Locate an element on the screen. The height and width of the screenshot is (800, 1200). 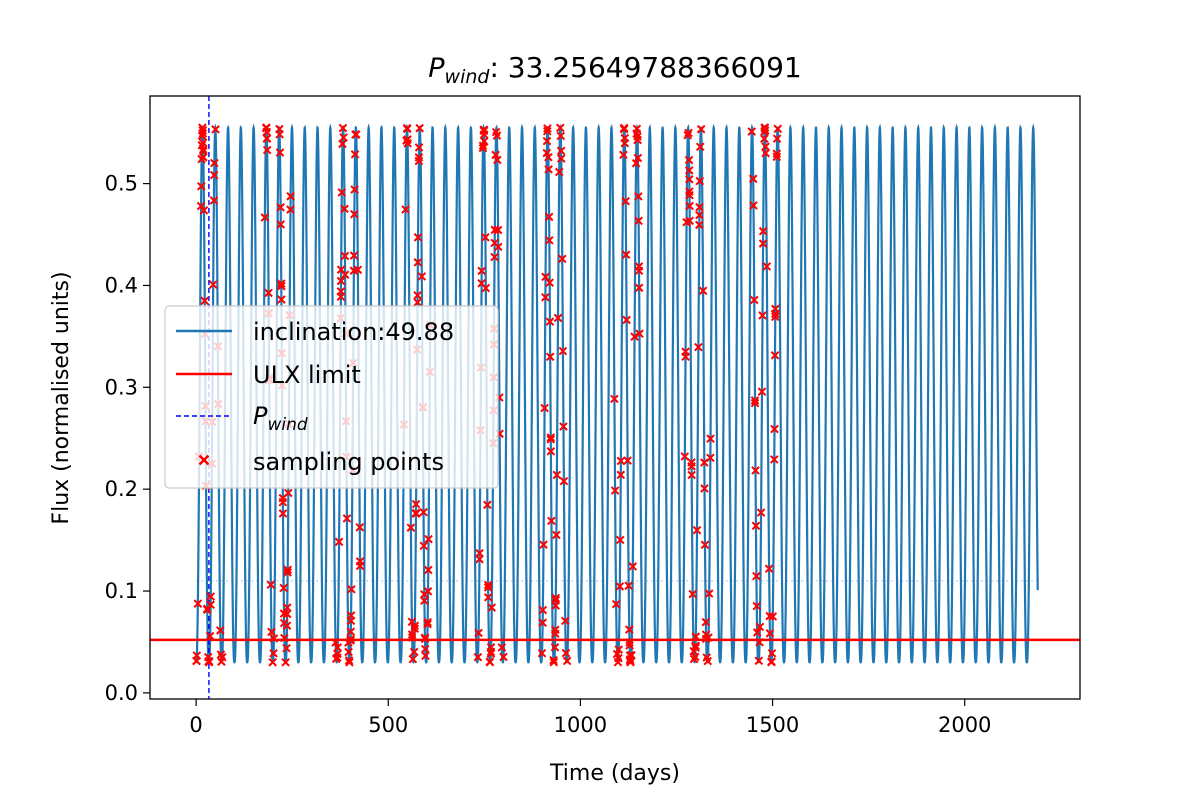
y-tick-label: 0.4 is located at coordinates (121, 285).